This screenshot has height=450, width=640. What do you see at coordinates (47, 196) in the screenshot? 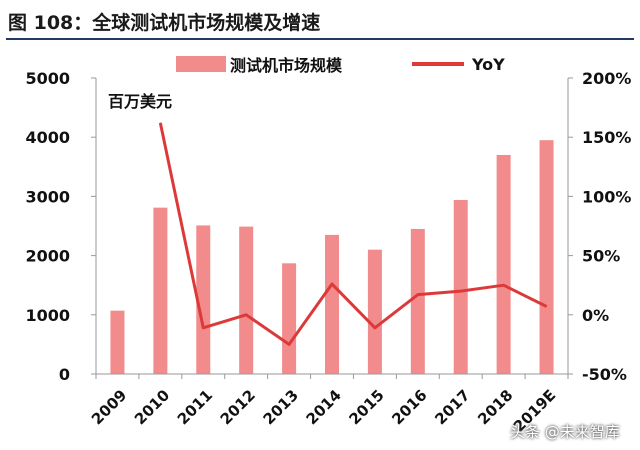
I see `y-left-tick-label: 3000` at bounding box center [47, 196].